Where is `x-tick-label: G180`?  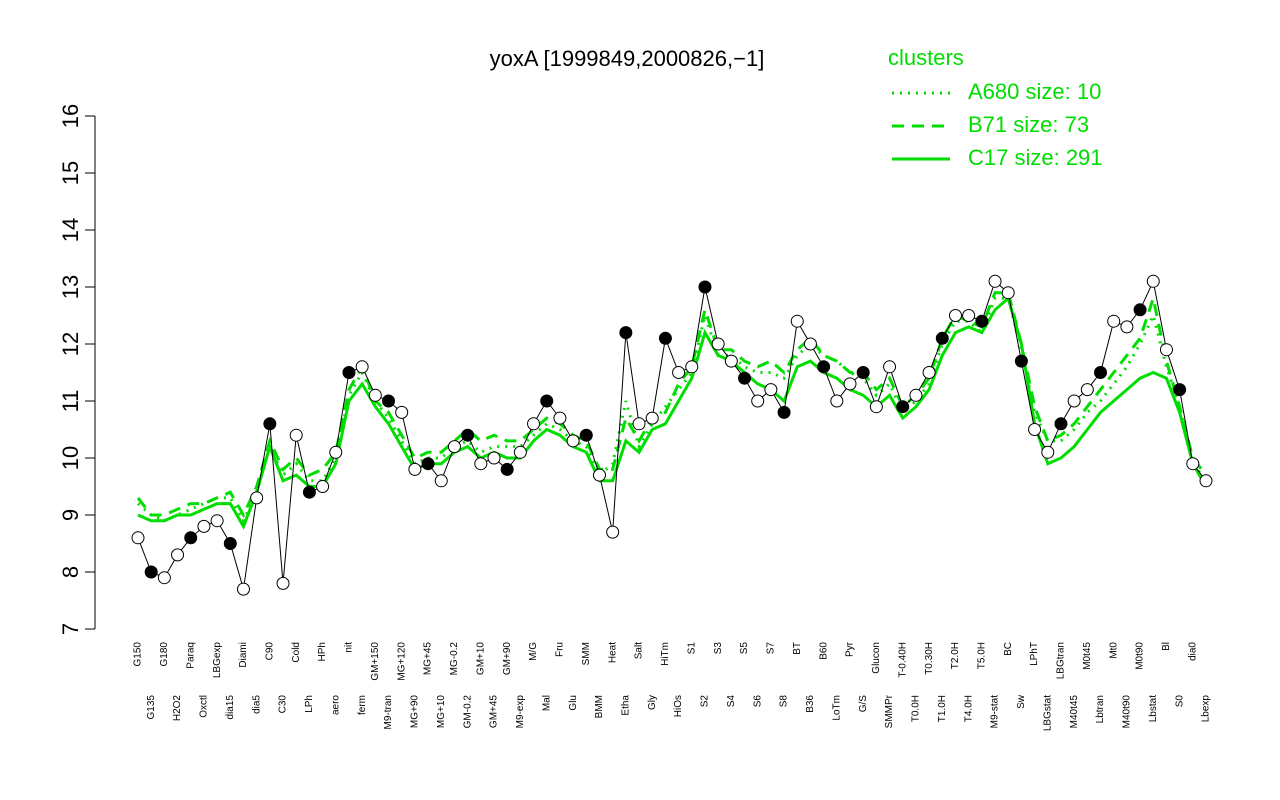 x-tick-label: G180 is located at coordinates (164, 654).